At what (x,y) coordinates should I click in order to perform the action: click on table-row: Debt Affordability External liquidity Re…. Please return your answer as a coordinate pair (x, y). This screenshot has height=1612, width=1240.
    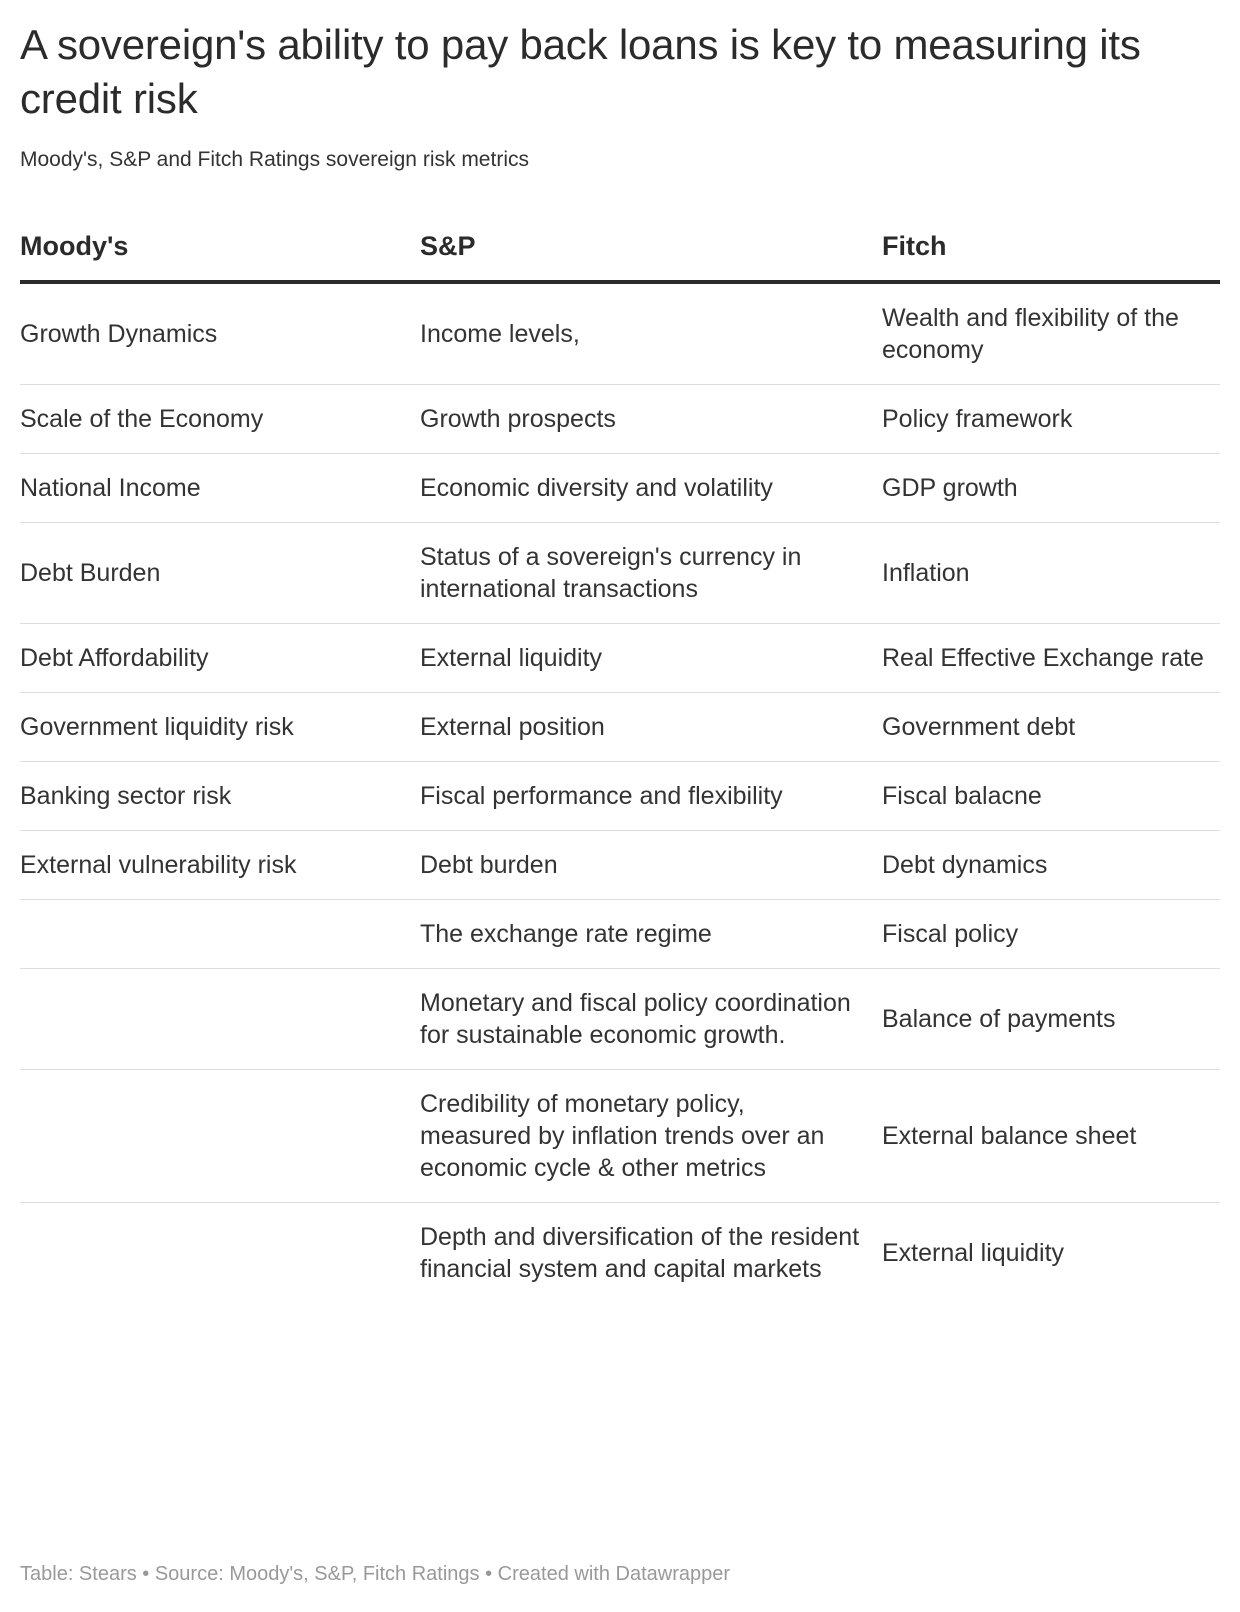
    Looking at the image, I should click on (620, 658).